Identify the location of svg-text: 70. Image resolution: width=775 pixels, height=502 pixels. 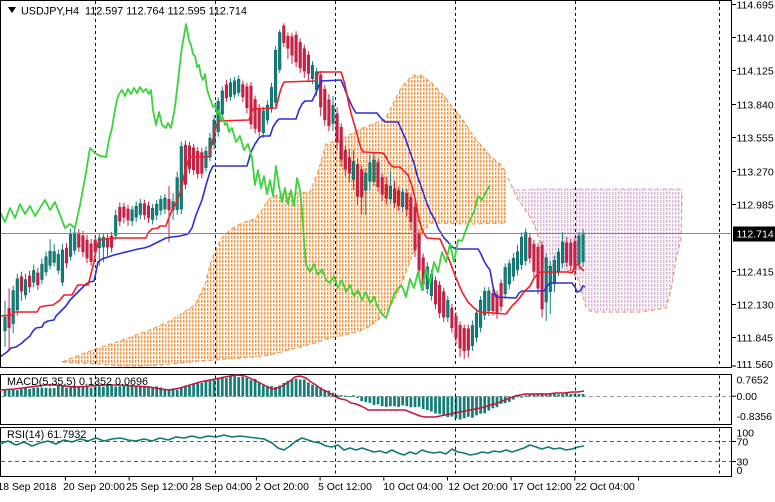
(743, 443).